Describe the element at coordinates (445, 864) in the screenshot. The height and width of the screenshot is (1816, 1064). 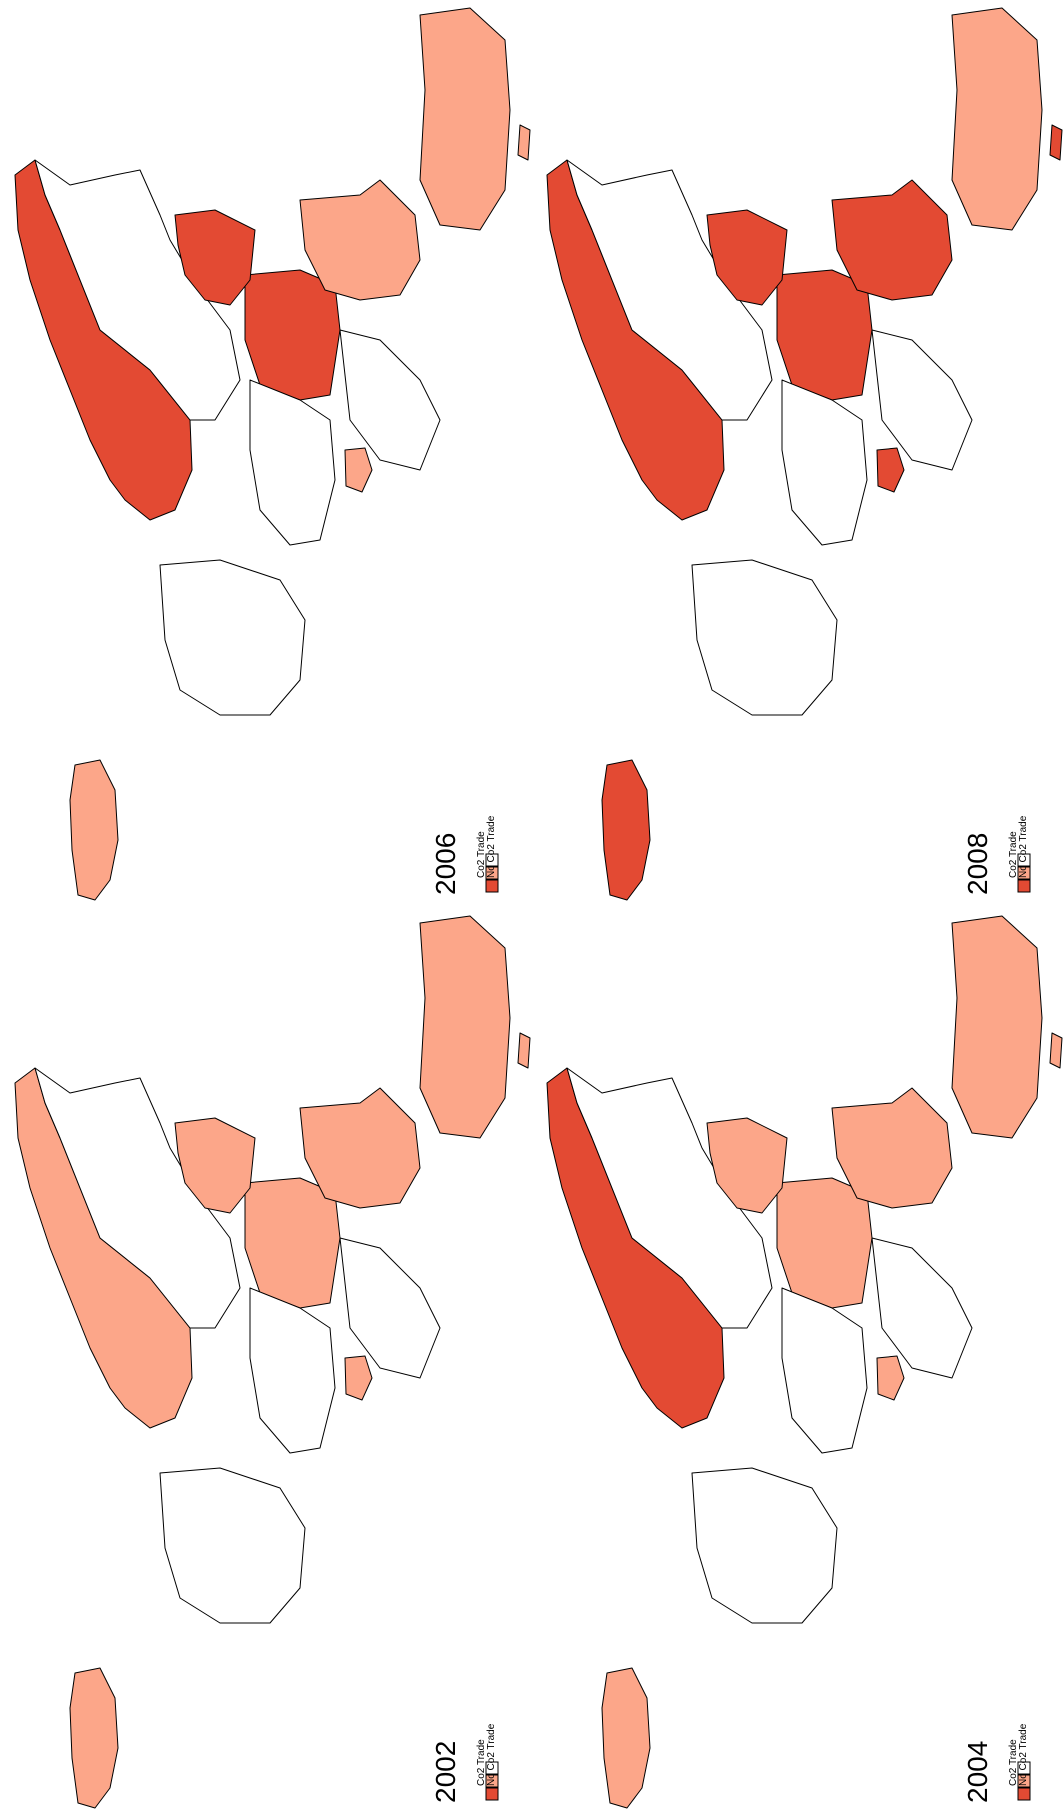
I see `year-label: 2006` at that location.